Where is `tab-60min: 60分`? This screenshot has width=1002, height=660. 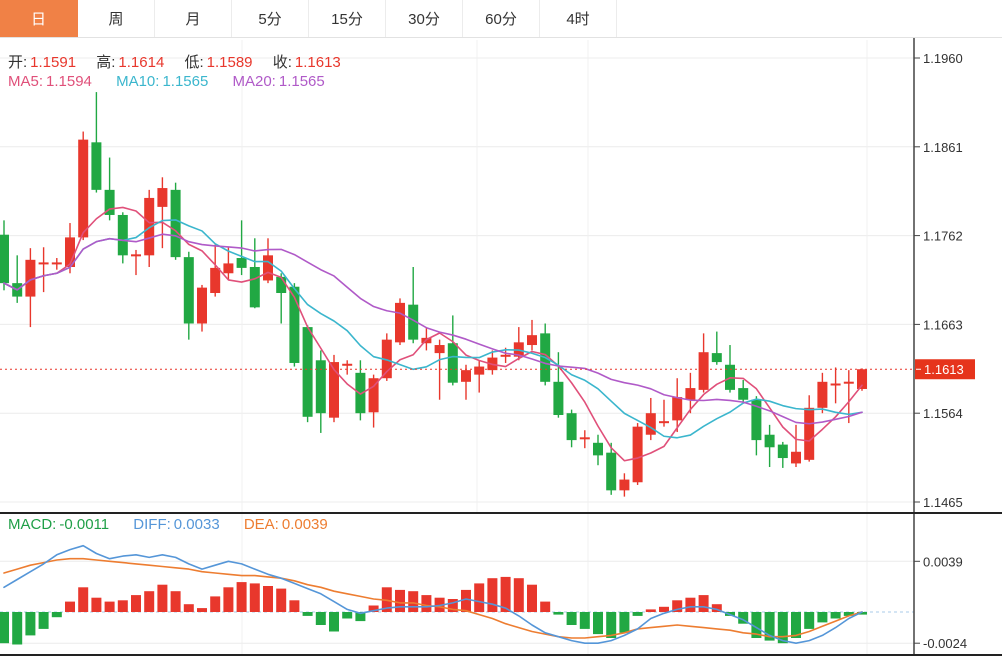 tab-60min: 60分 is located at coordinates (501, 18).